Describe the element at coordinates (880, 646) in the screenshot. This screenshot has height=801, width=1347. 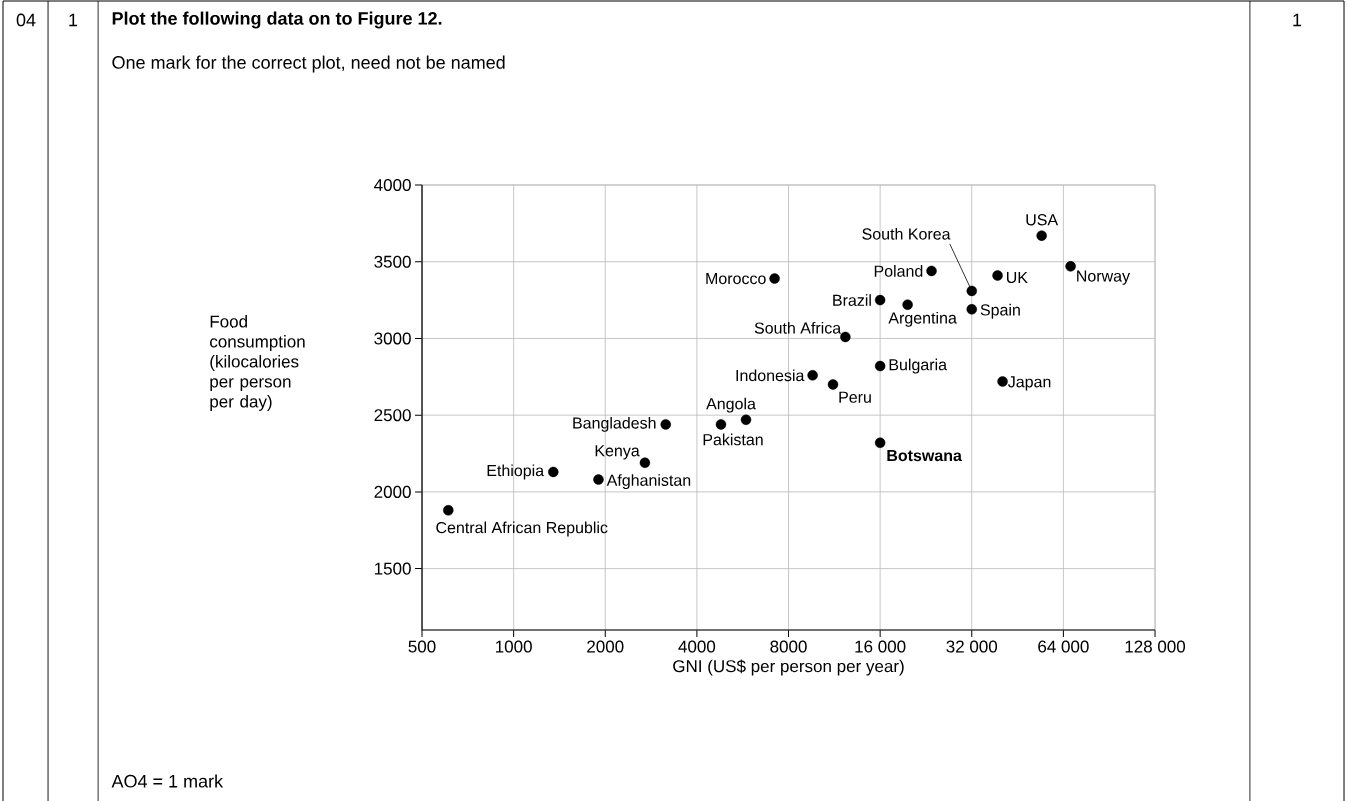
I see `x-tick-label: 16 000` at that location.